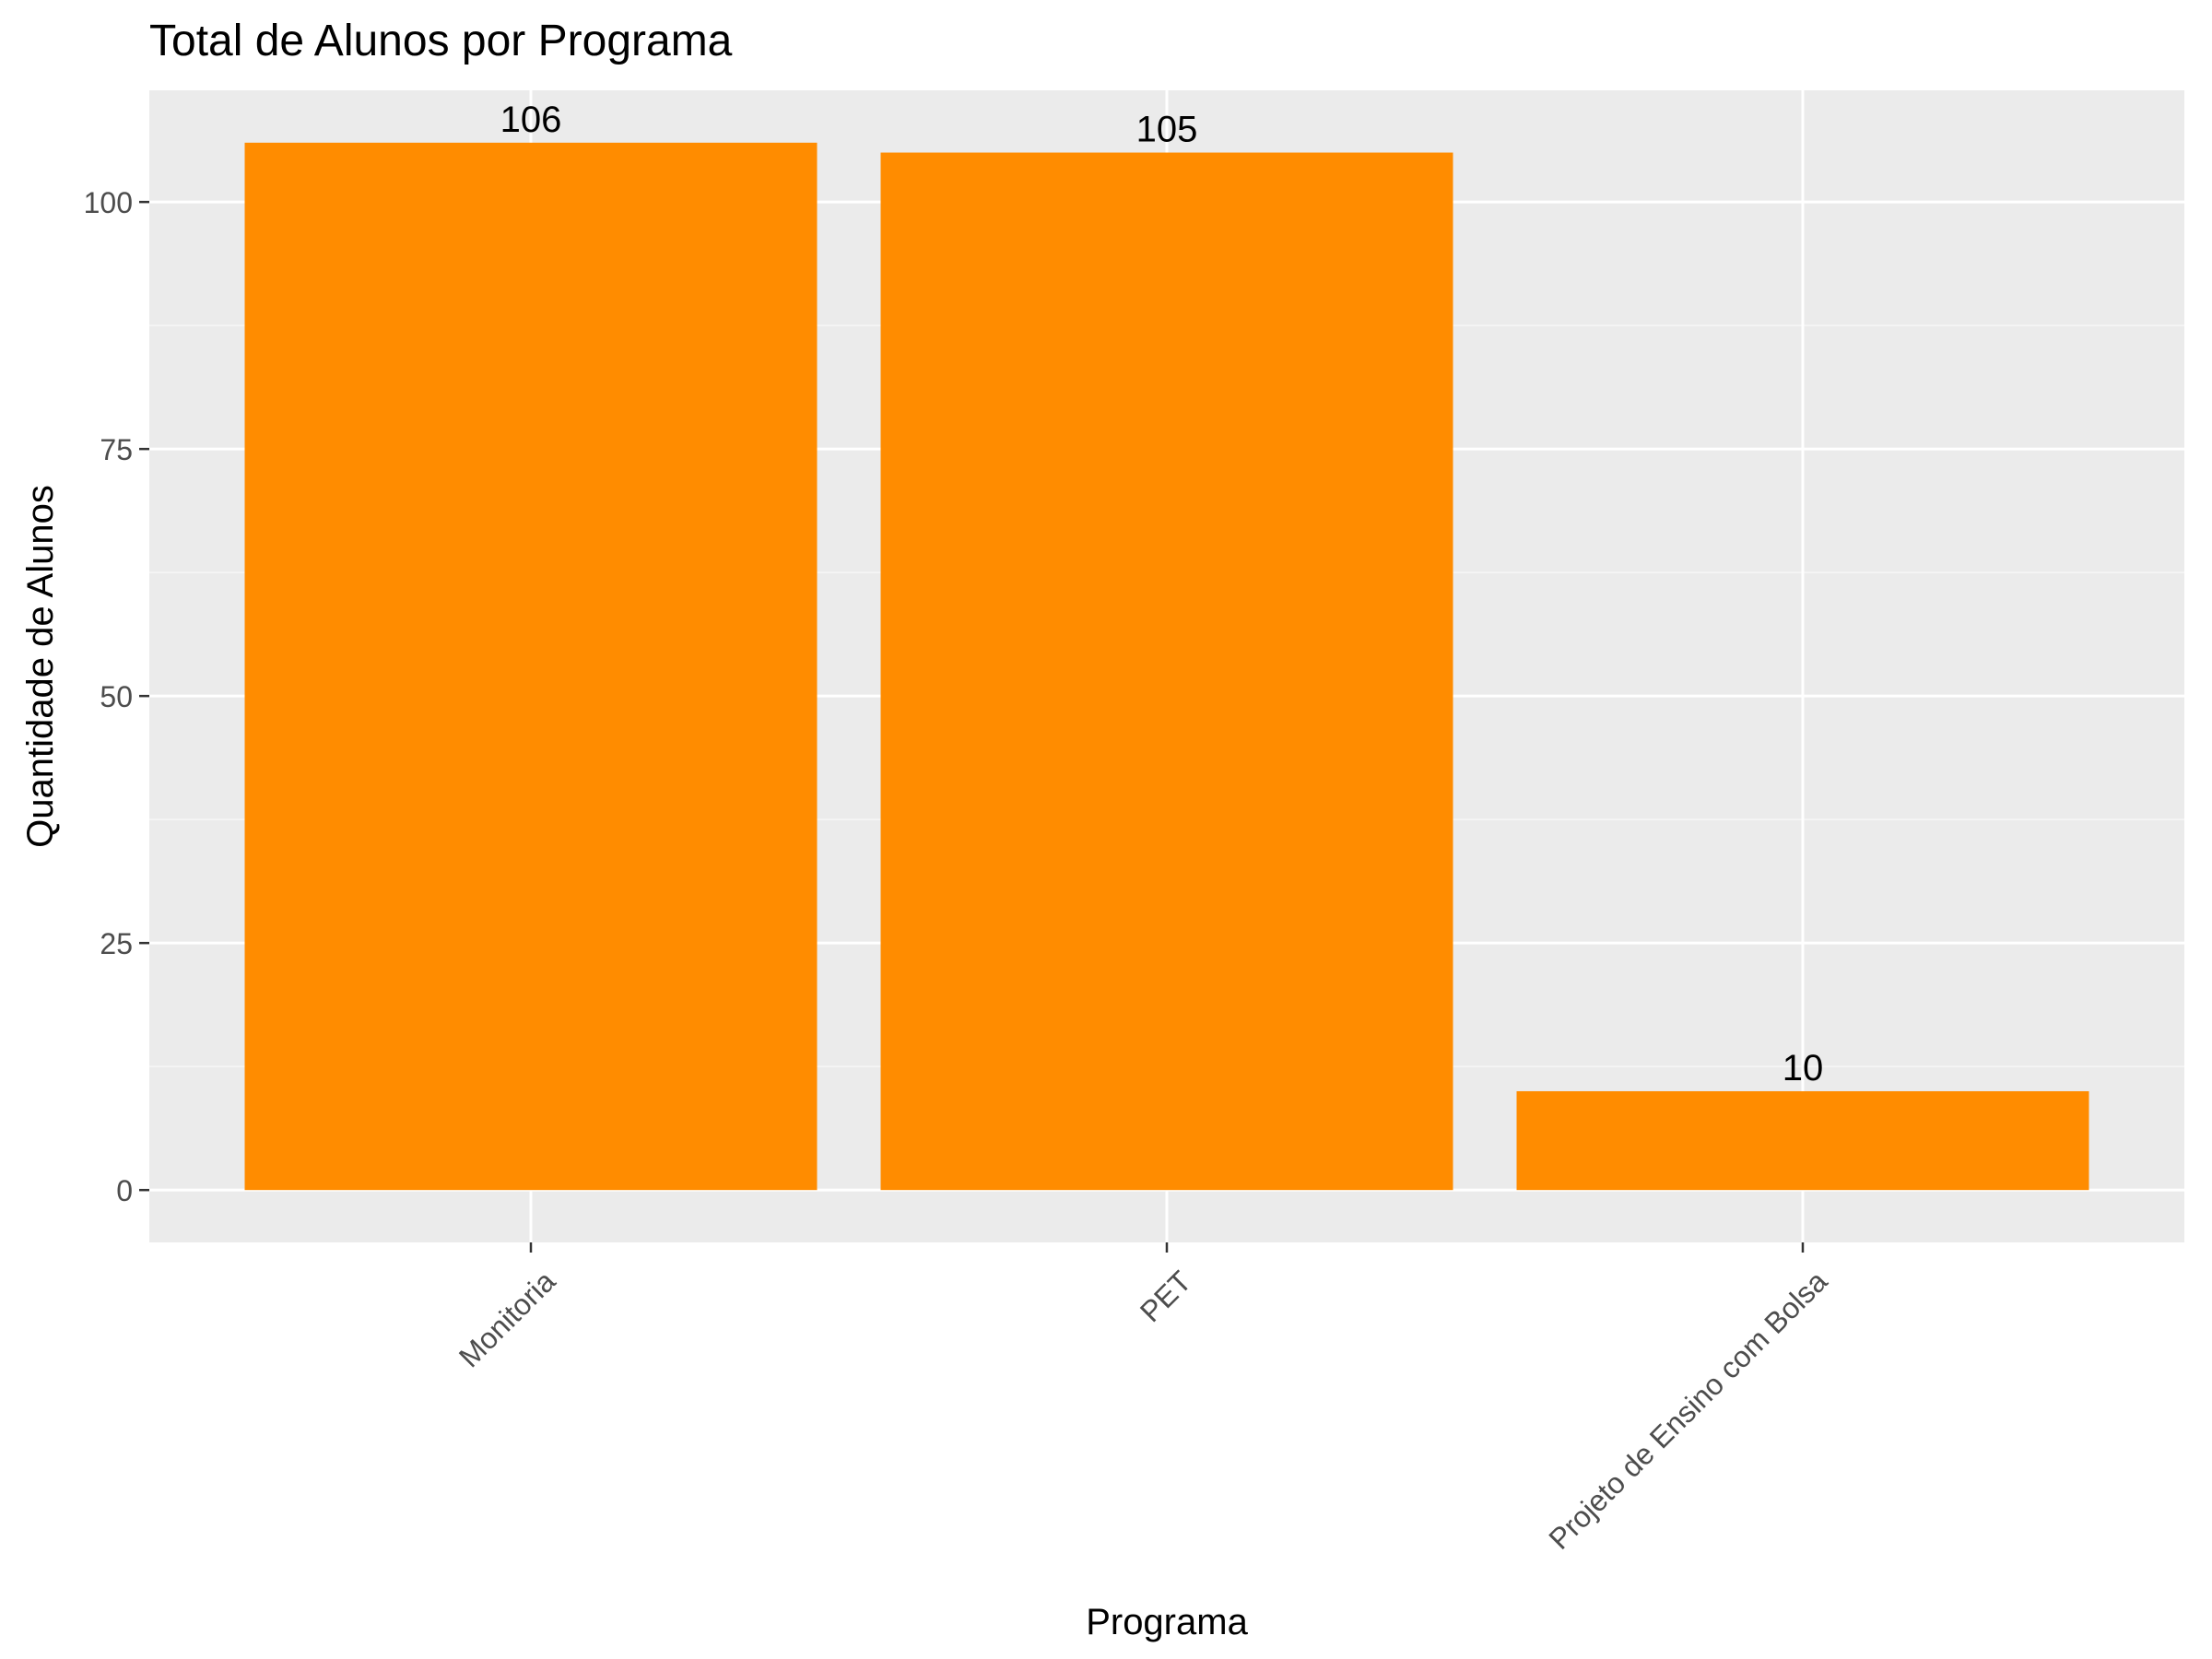 The image size is (2212, 1659). I want to click on y-axis: 0 25 50 75 100, so click(116, 696).